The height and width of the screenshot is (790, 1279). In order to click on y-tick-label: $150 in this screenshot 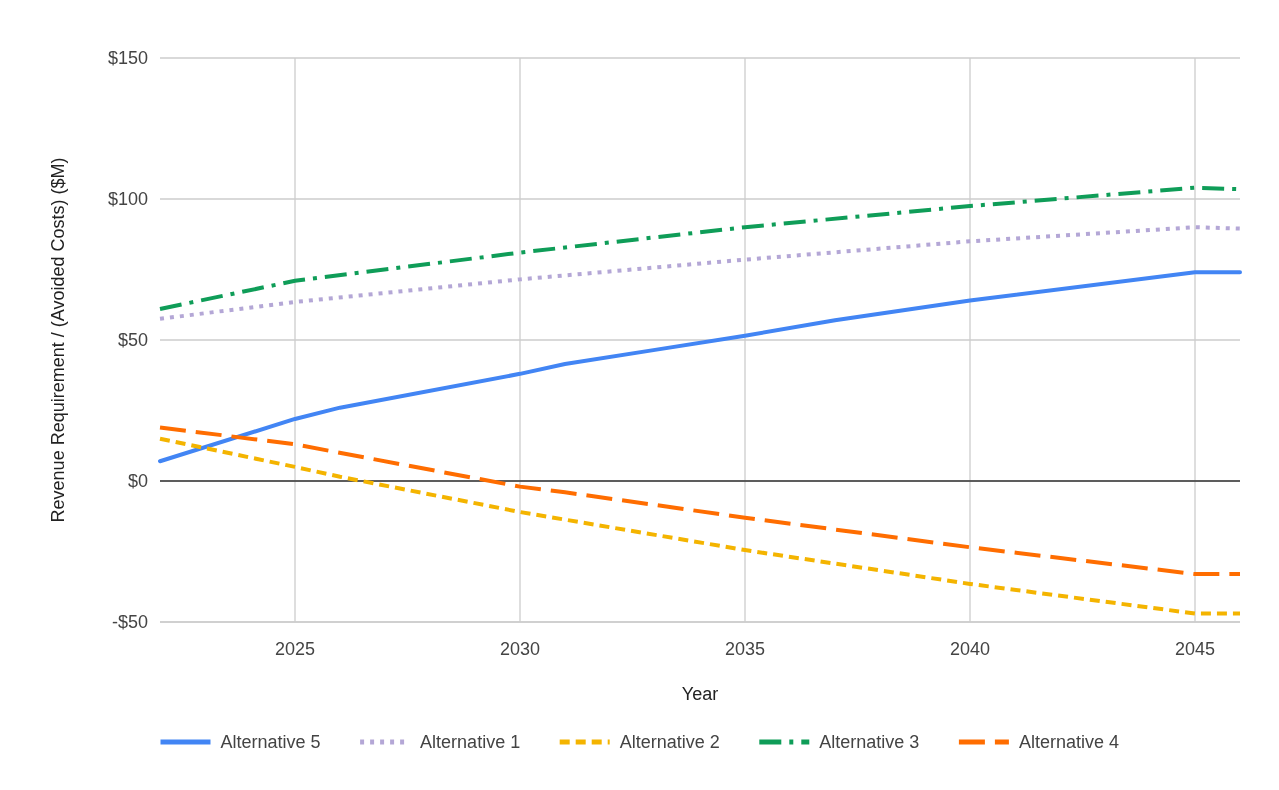, I will do `click(127, 58)`.